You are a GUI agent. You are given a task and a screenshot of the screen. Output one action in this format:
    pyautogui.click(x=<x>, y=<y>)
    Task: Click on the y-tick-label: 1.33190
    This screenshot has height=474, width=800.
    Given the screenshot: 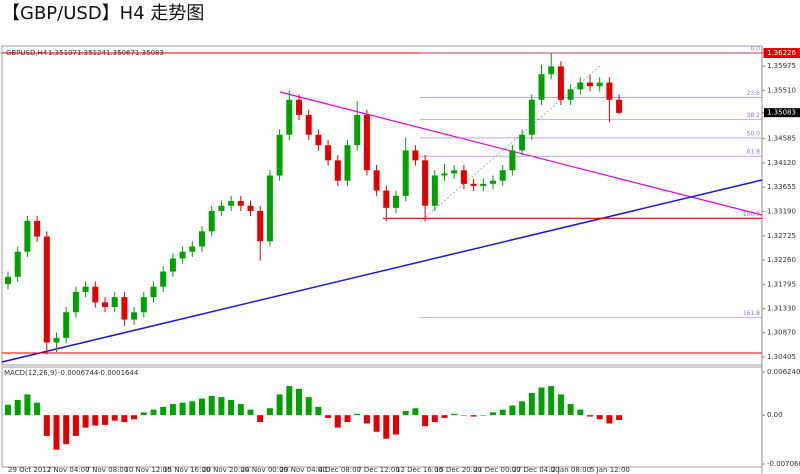 What is the action you would take?
    pyautogui.click(x=781, y=212)
    